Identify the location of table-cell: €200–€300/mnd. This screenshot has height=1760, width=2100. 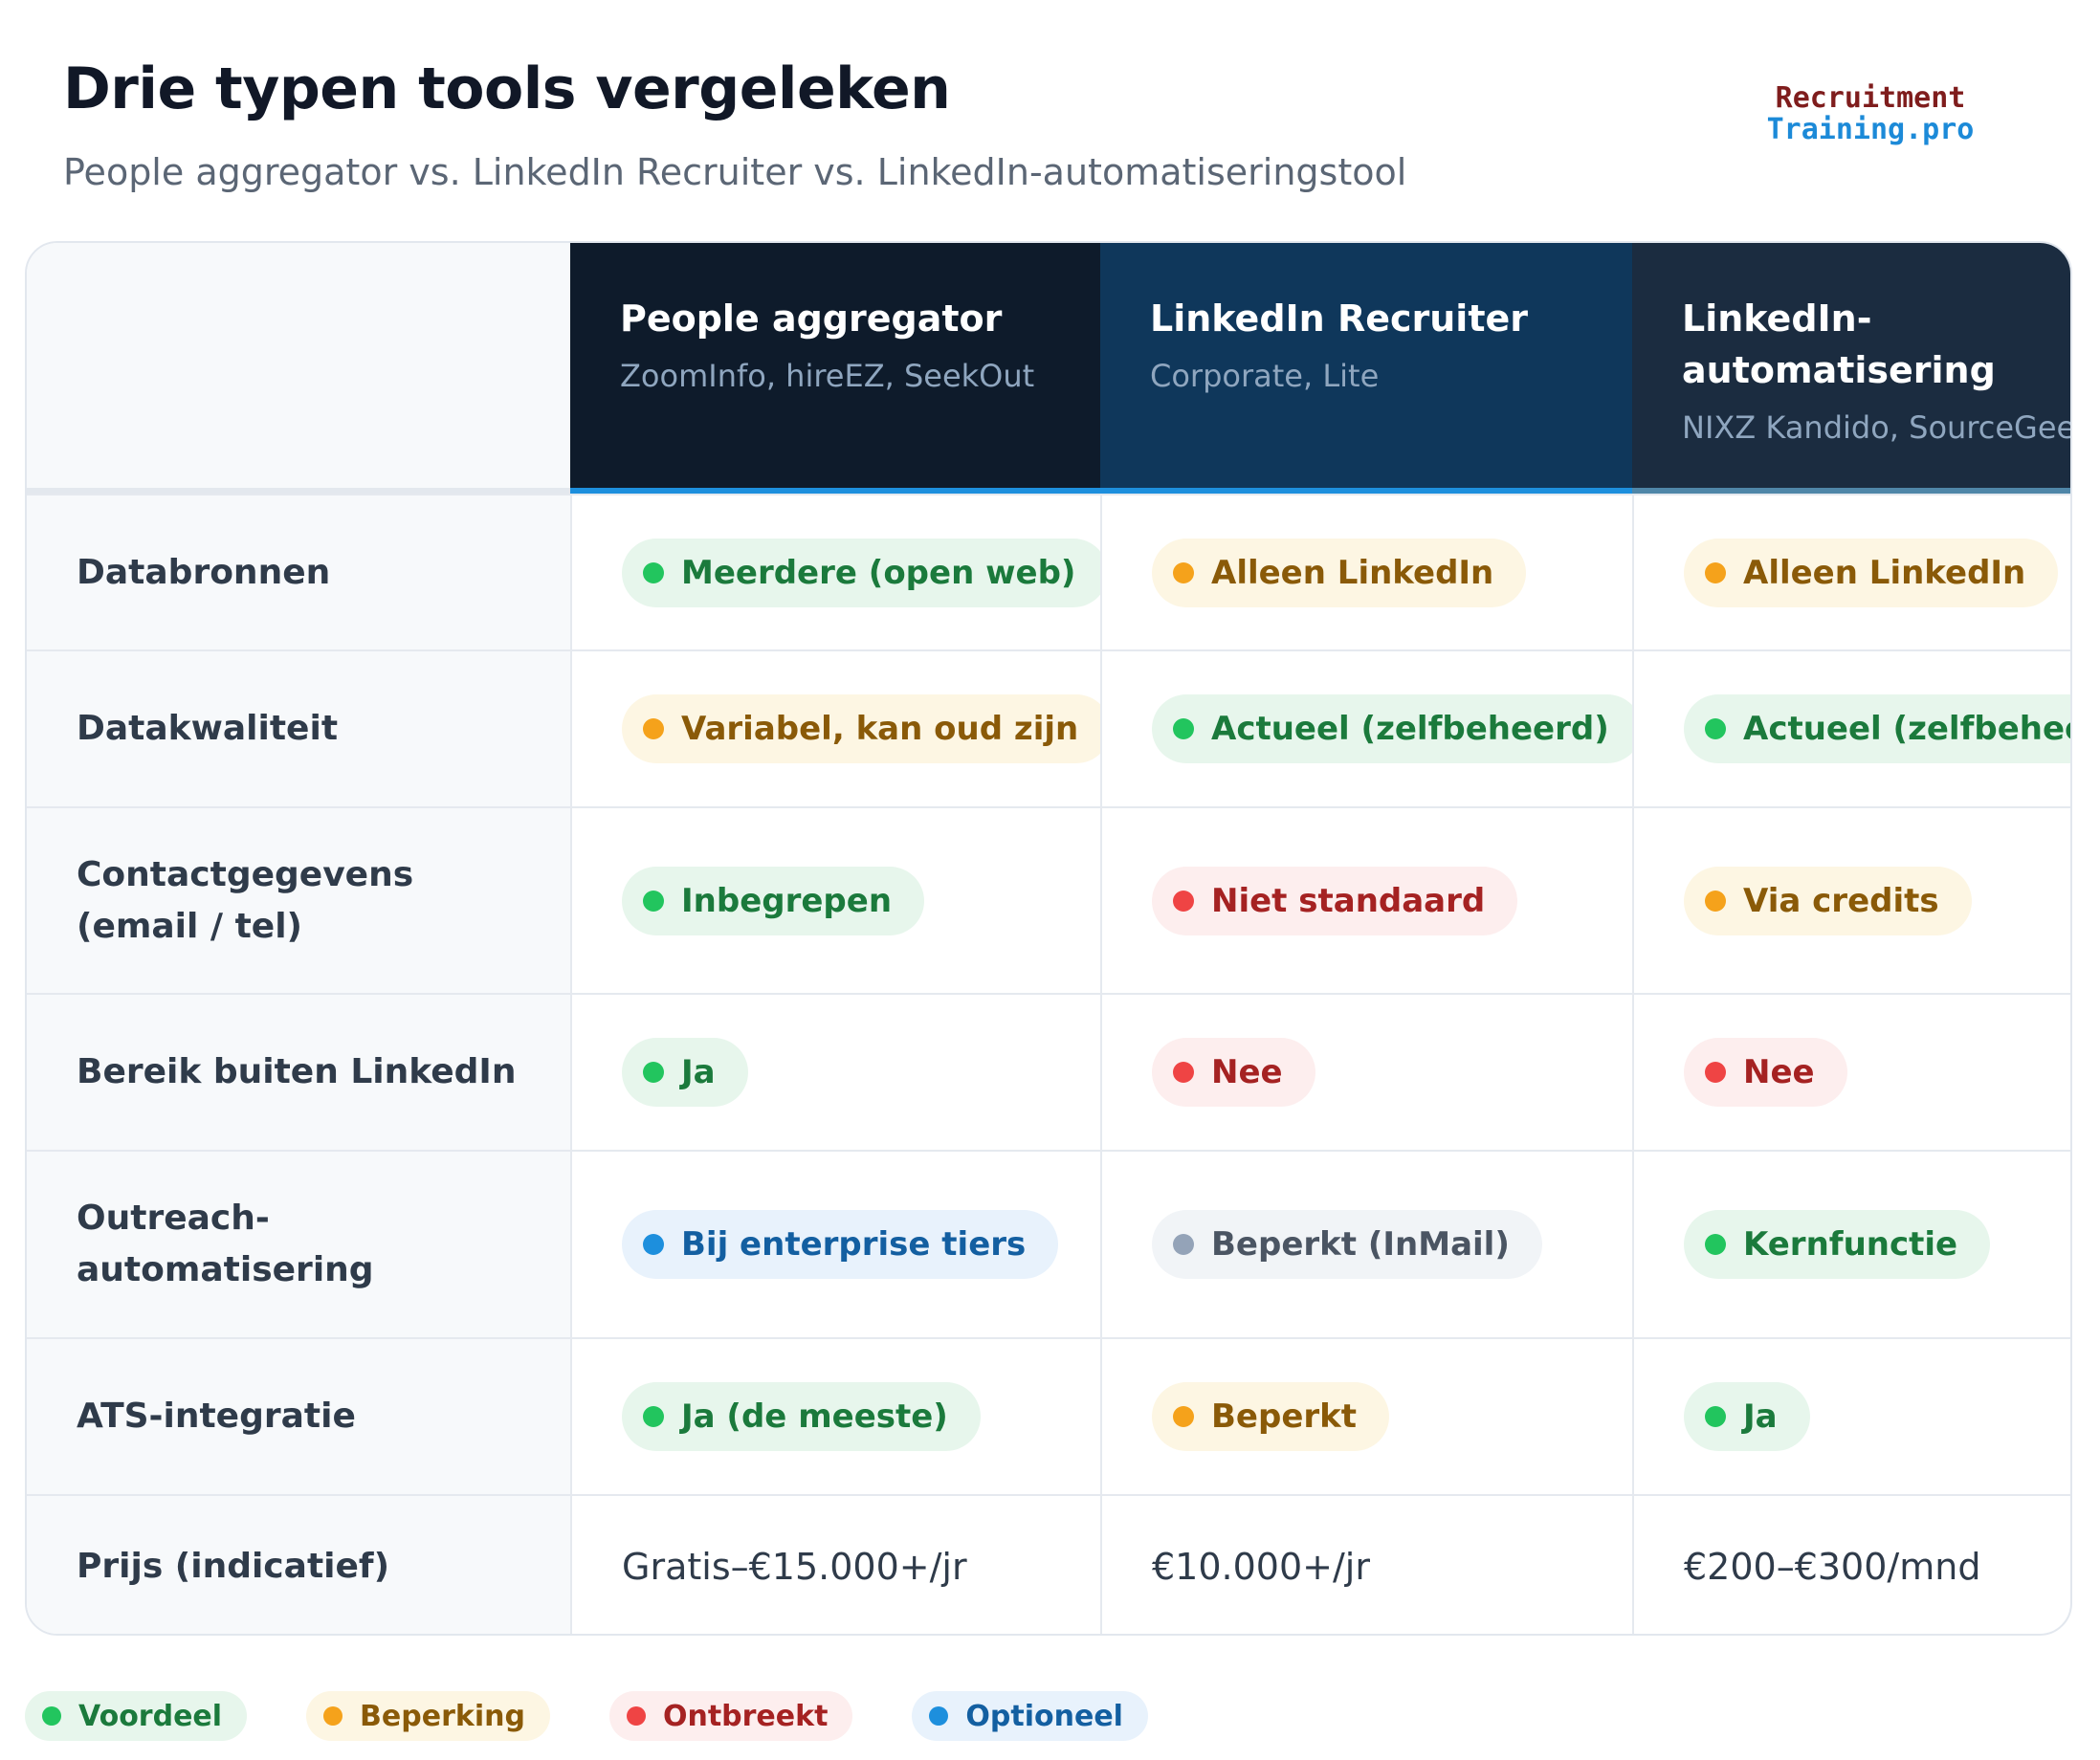
(1851, 1565).